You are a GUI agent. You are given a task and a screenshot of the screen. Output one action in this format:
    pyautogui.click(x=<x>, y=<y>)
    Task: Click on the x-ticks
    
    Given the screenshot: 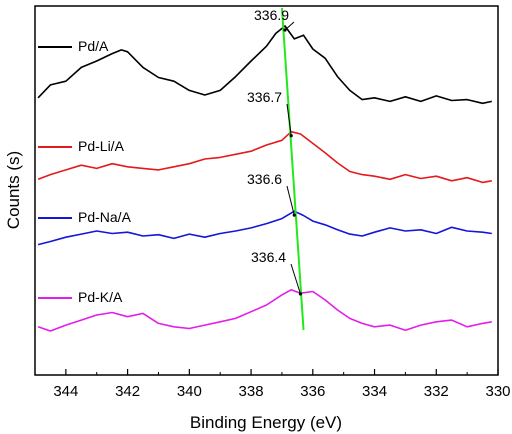 What is the action you would take?
    pyautogui.click(x=266, y=372)
    